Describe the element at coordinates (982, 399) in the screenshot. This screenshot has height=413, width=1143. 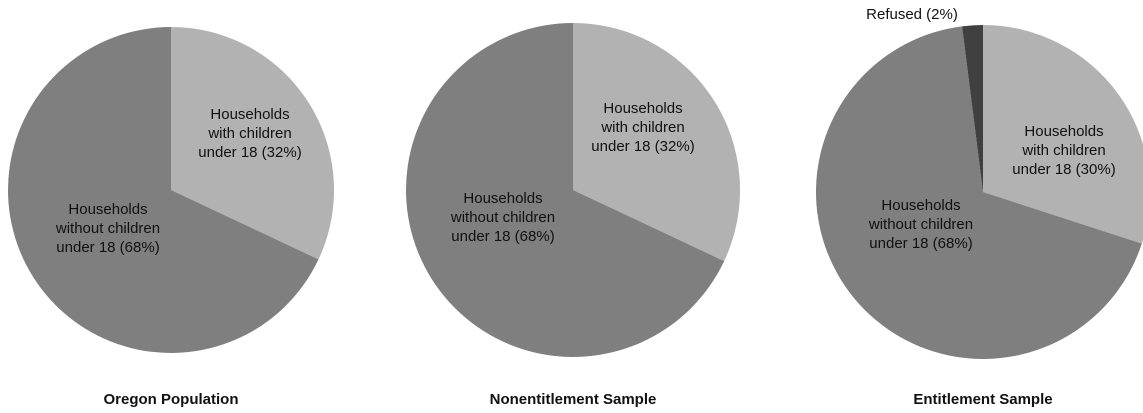
I see `chart-title-3: Entitlement Sample` at that location.